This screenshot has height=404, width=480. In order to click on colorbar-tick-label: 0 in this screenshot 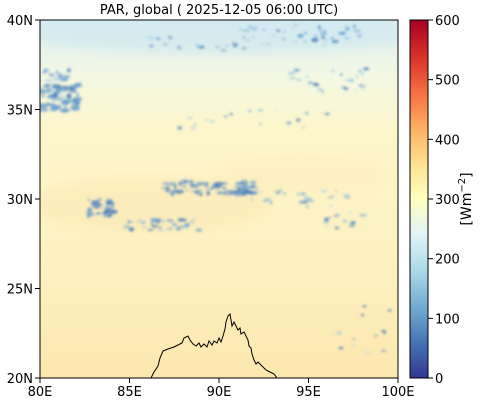, I will do `click(439, 379)`.